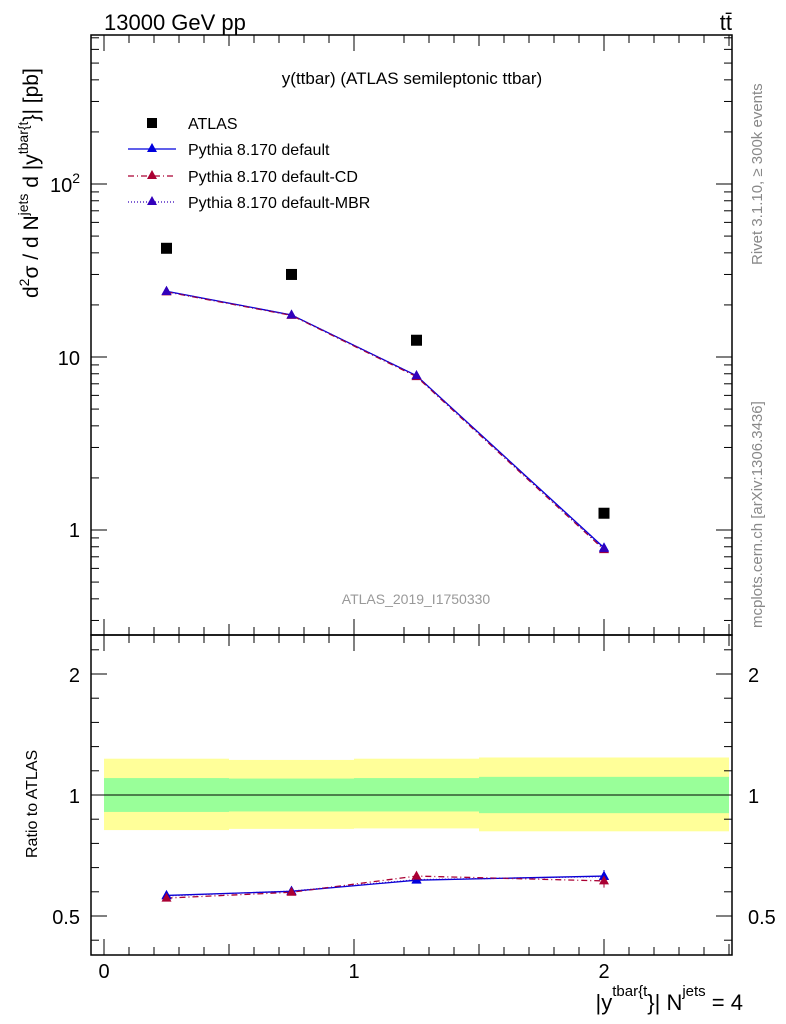 Image resolution: width=786 pixels, height=1024 pixels. What do you see at coordinates (152, 123) in the screenshot?
I see `legend-marker-atlas` at bounding box center [152, 123].